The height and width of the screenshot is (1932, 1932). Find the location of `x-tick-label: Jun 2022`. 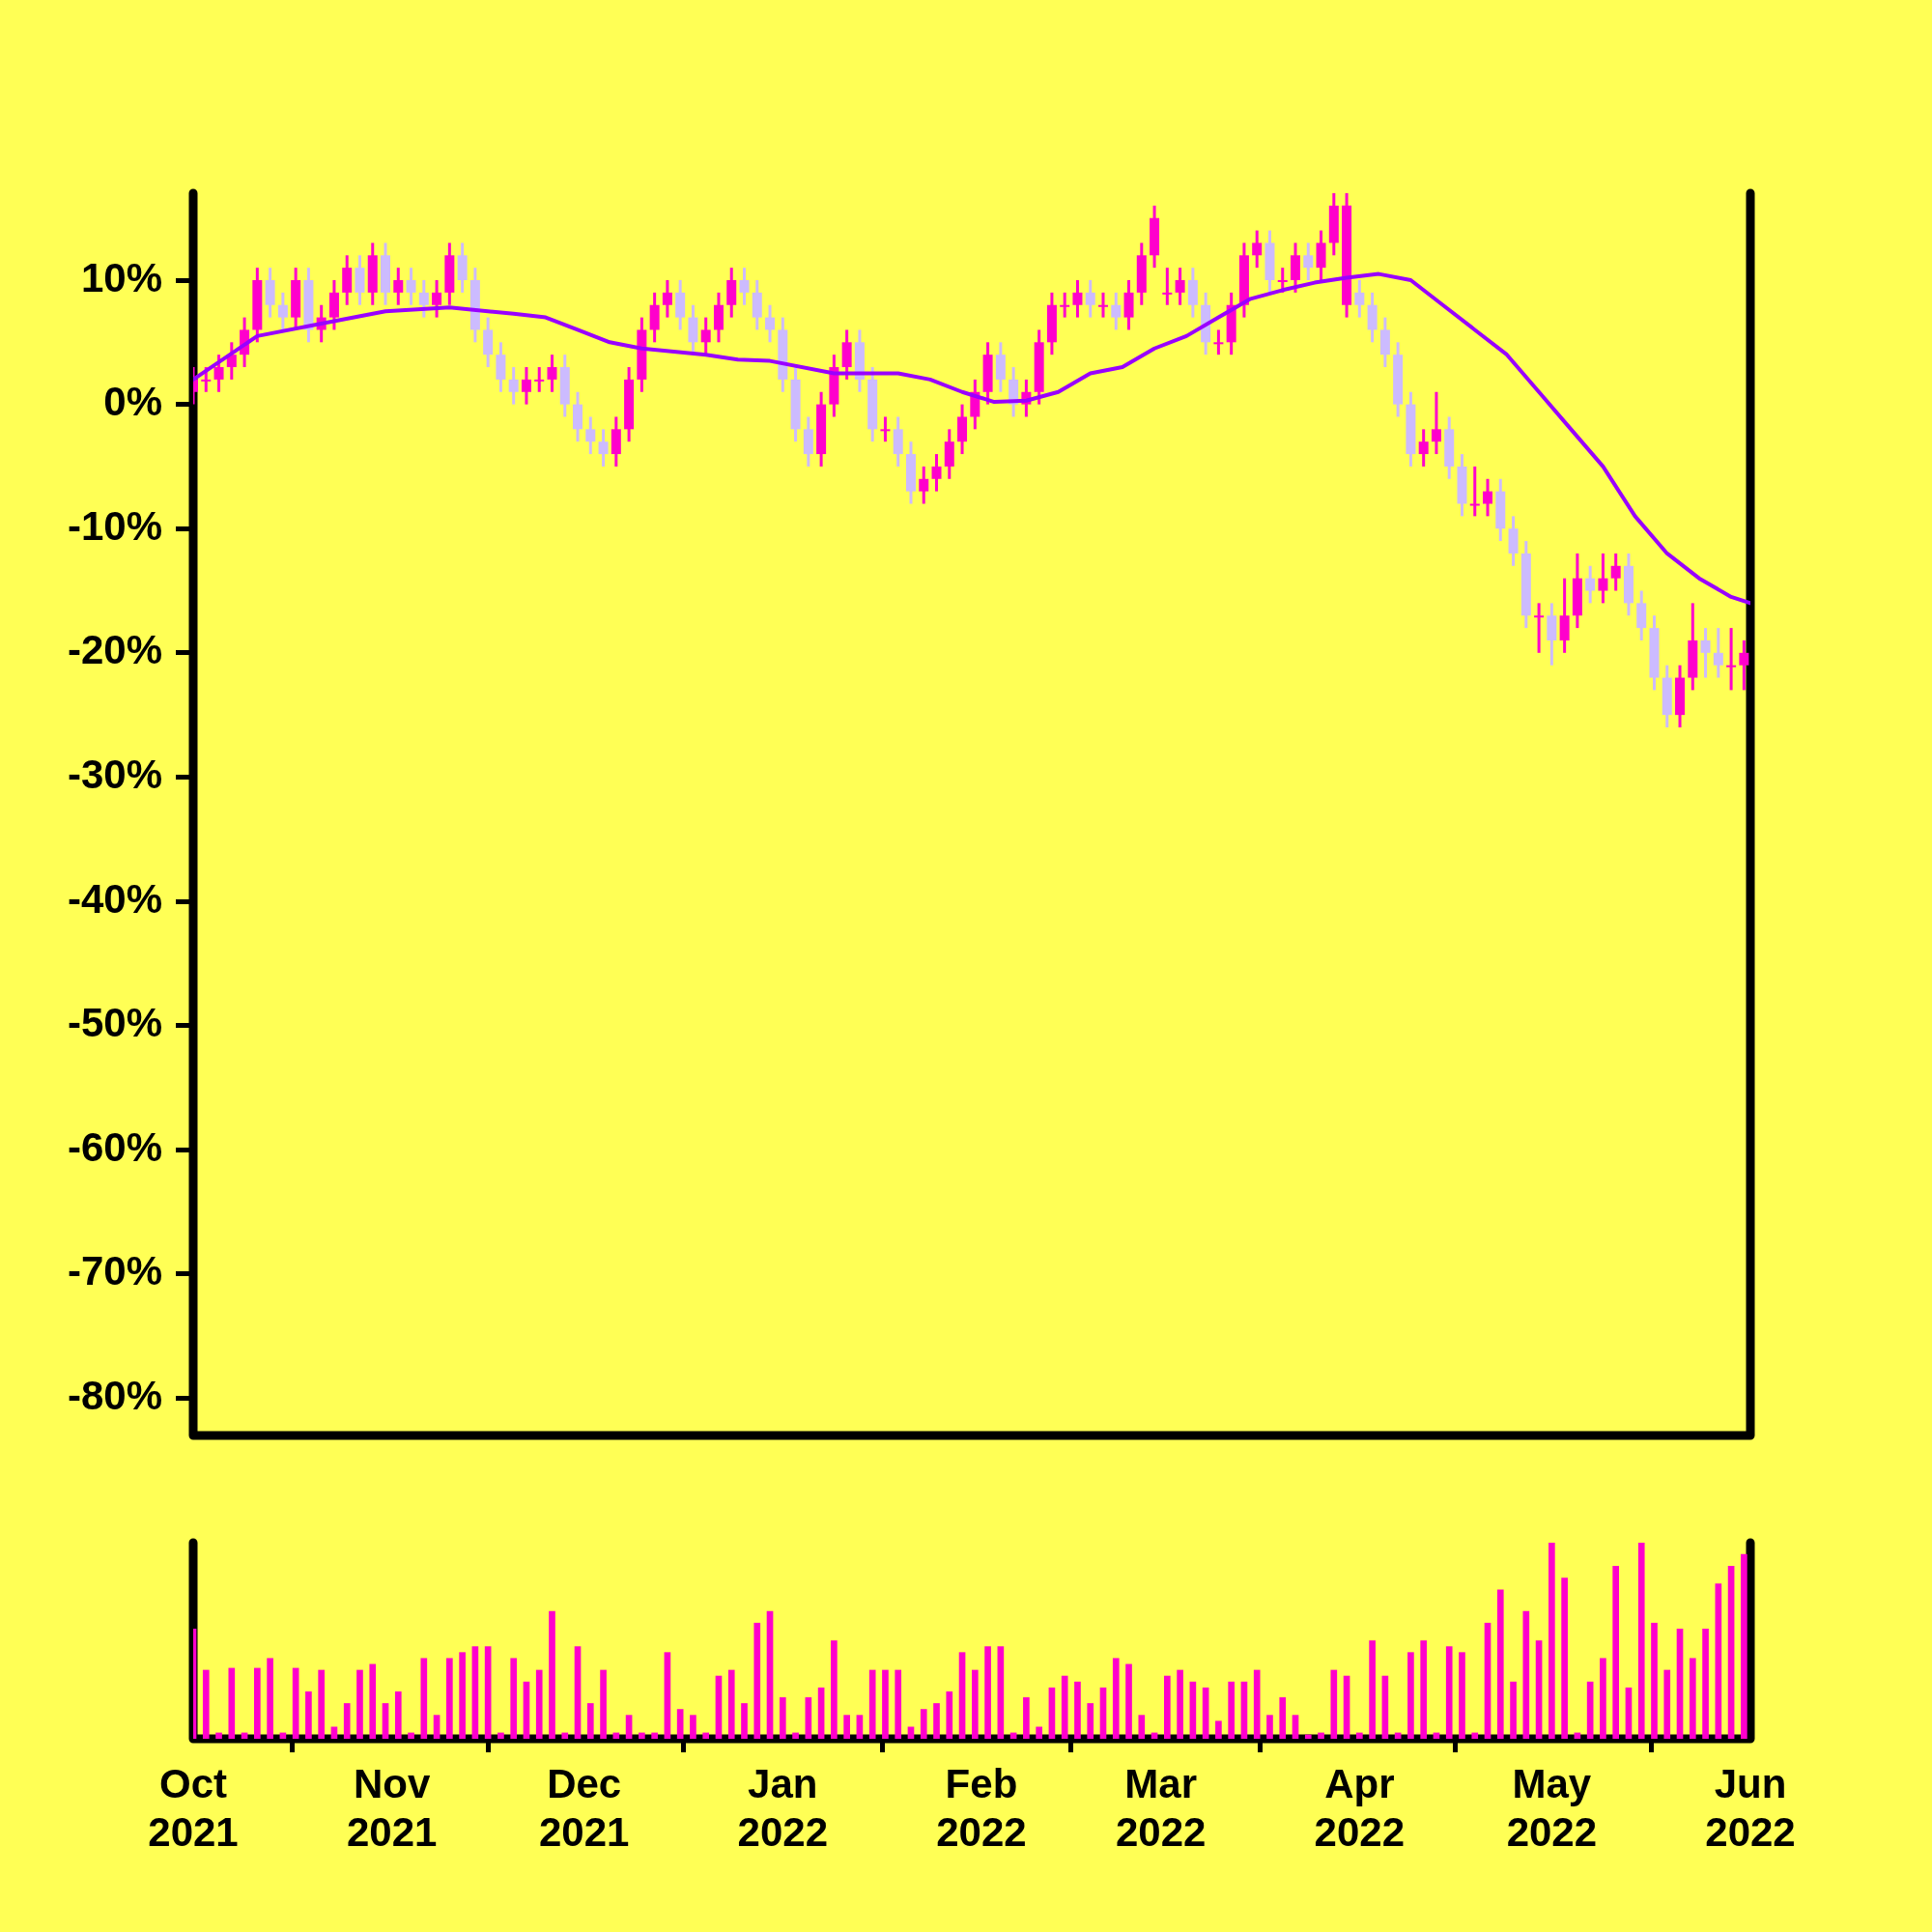

x-tick-label: Jun 2022 is located at coordinates (1750, 1808).